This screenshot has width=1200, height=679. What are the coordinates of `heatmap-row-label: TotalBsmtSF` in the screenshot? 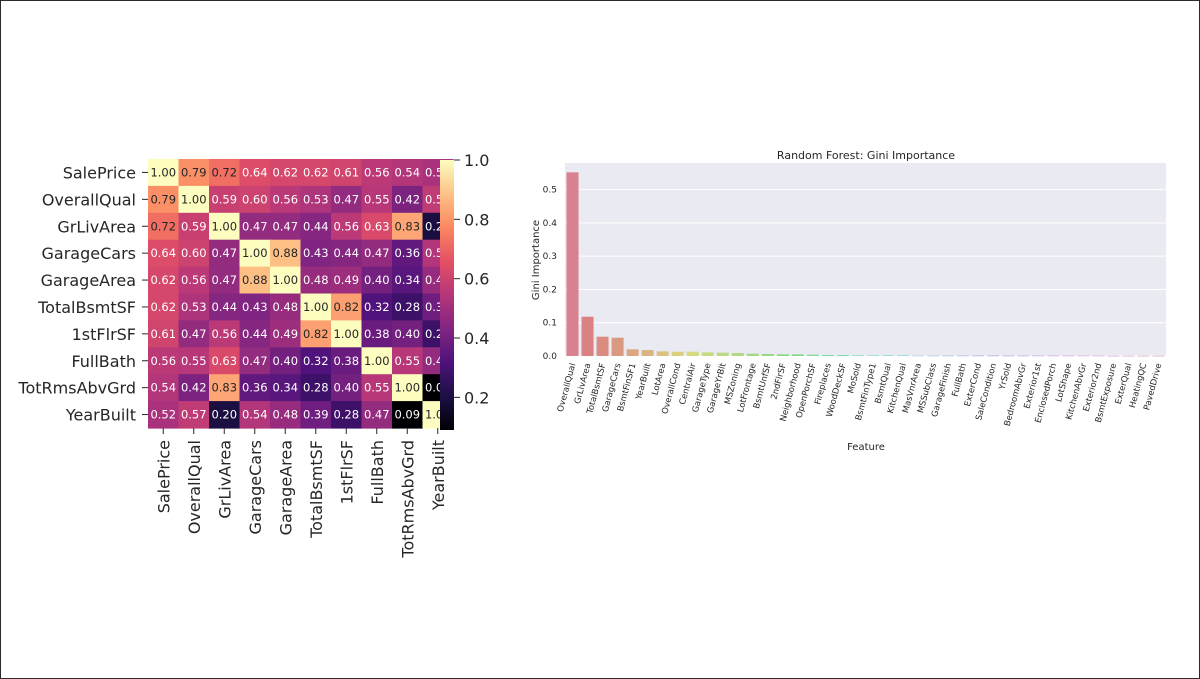 It's located at (86, 307).